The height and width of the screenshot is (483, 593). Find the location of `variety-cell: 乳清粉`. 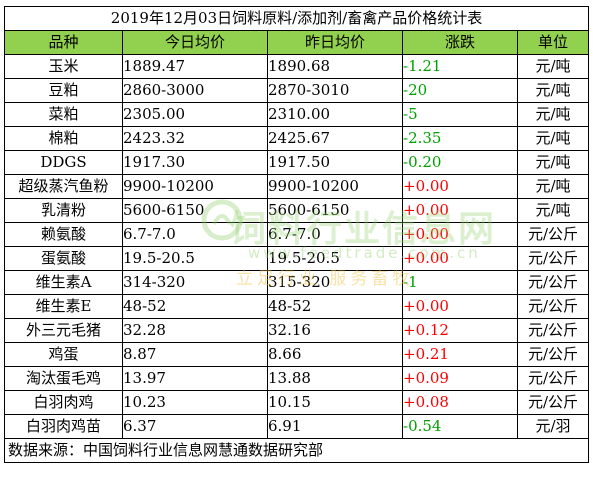

variety-cell: 乳清粉 is located at coordinates (63, 210).